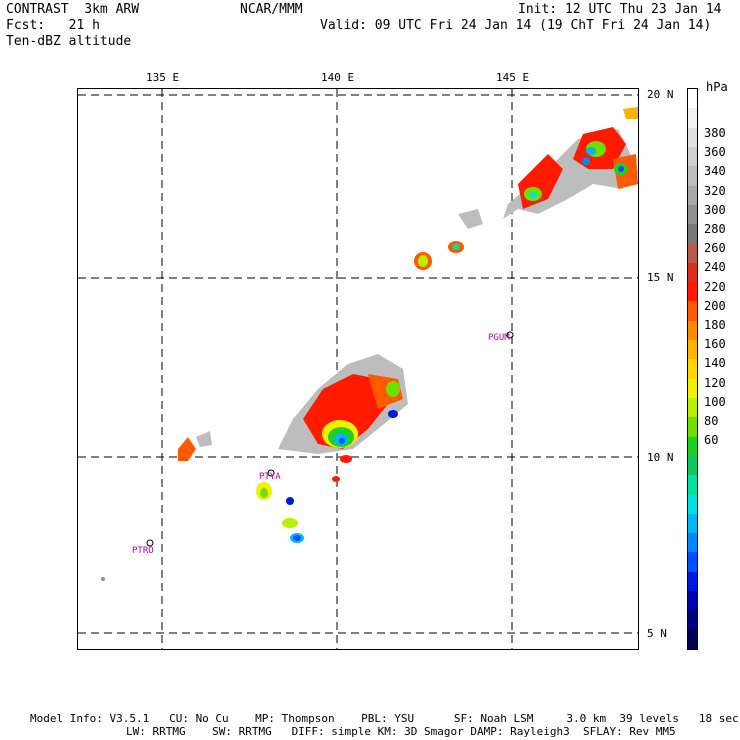 The height and width of the screenshot is (740, 740). What do you see at coordinates (423, 261) in the screenshot?
I see `cell-mid-green` at bounding box center [423, 261].